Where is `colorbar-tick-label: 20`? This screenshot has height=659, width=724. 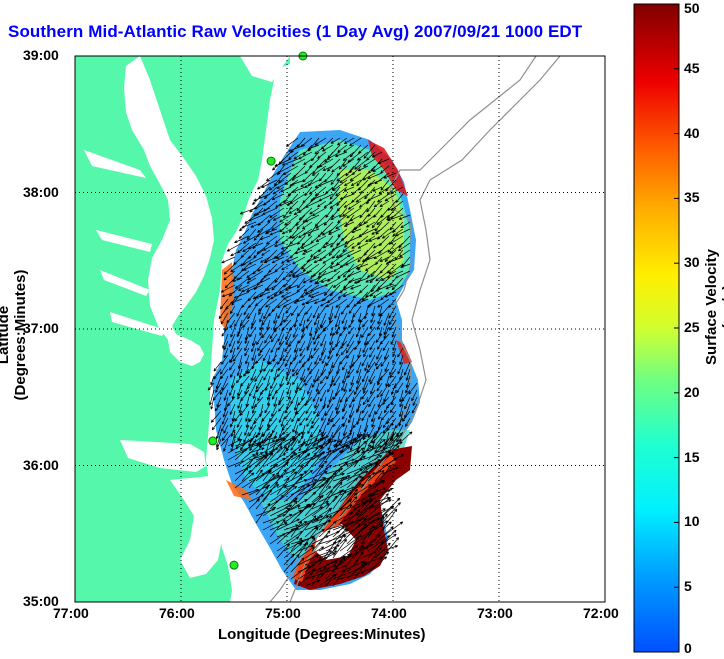
colorbar-tick-label: 20 is located at coordinates (692, 391).